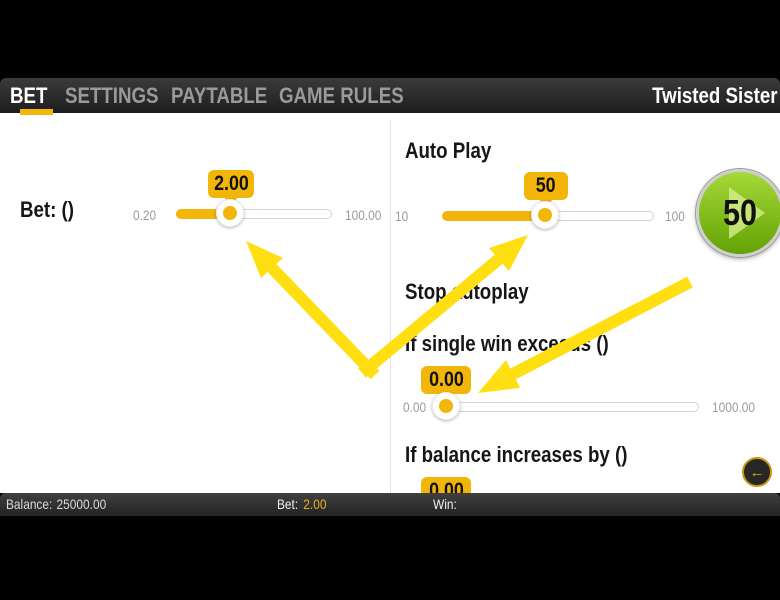 This screenshot has height=600, width=780. I want to click on single-win-slider-min-label: 0.00, so click(415, 407).